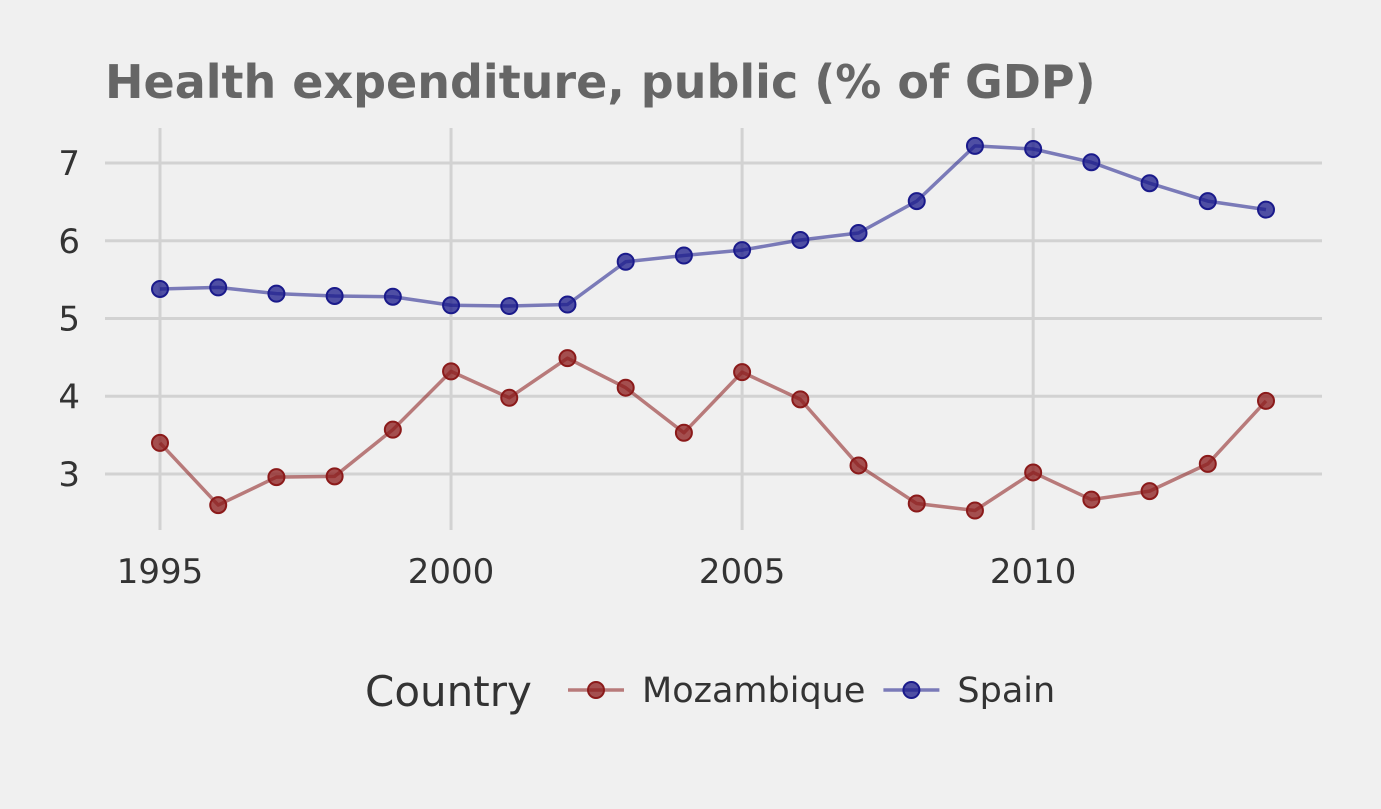  Describe the element at coordinates (276, 293) in the screenshot. I see `data-point-spain-1997` at that location.